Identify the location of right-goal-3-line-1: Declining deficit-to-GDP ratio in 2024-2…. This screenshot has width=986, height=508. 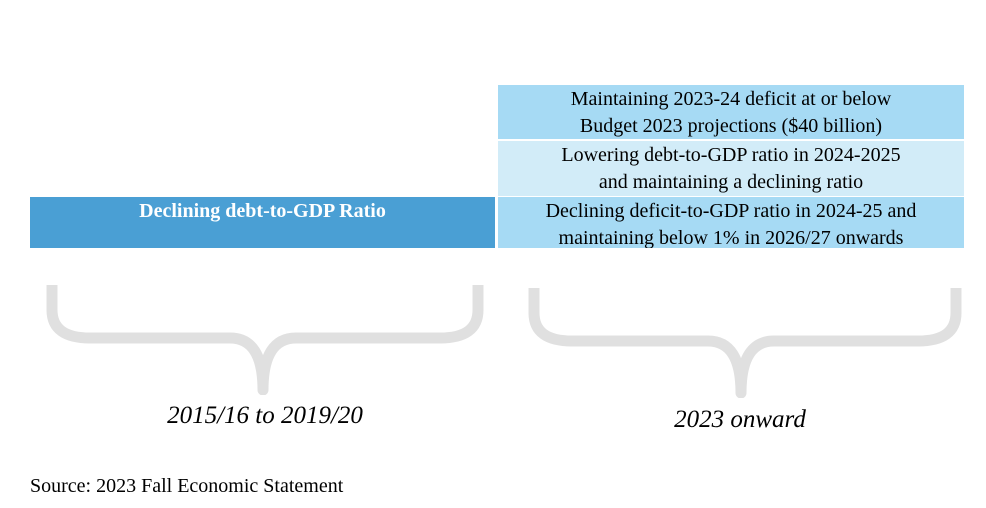
(731, 211).